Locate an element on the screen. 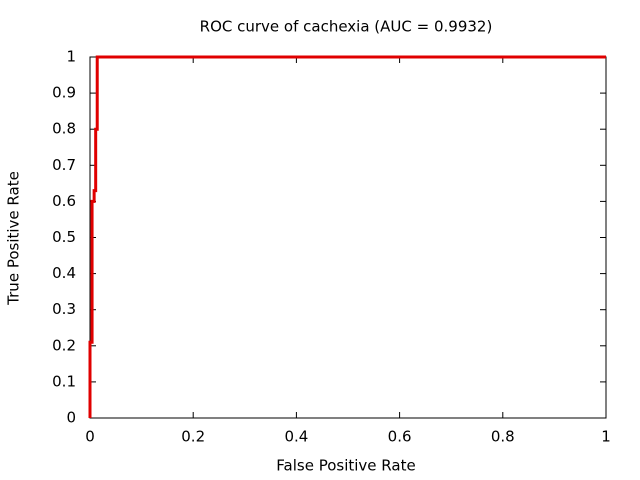 Image resolution: width=640 pixels, height=480 pixels. y-tick-label: 0.5 is located at coordinates (64, 237).